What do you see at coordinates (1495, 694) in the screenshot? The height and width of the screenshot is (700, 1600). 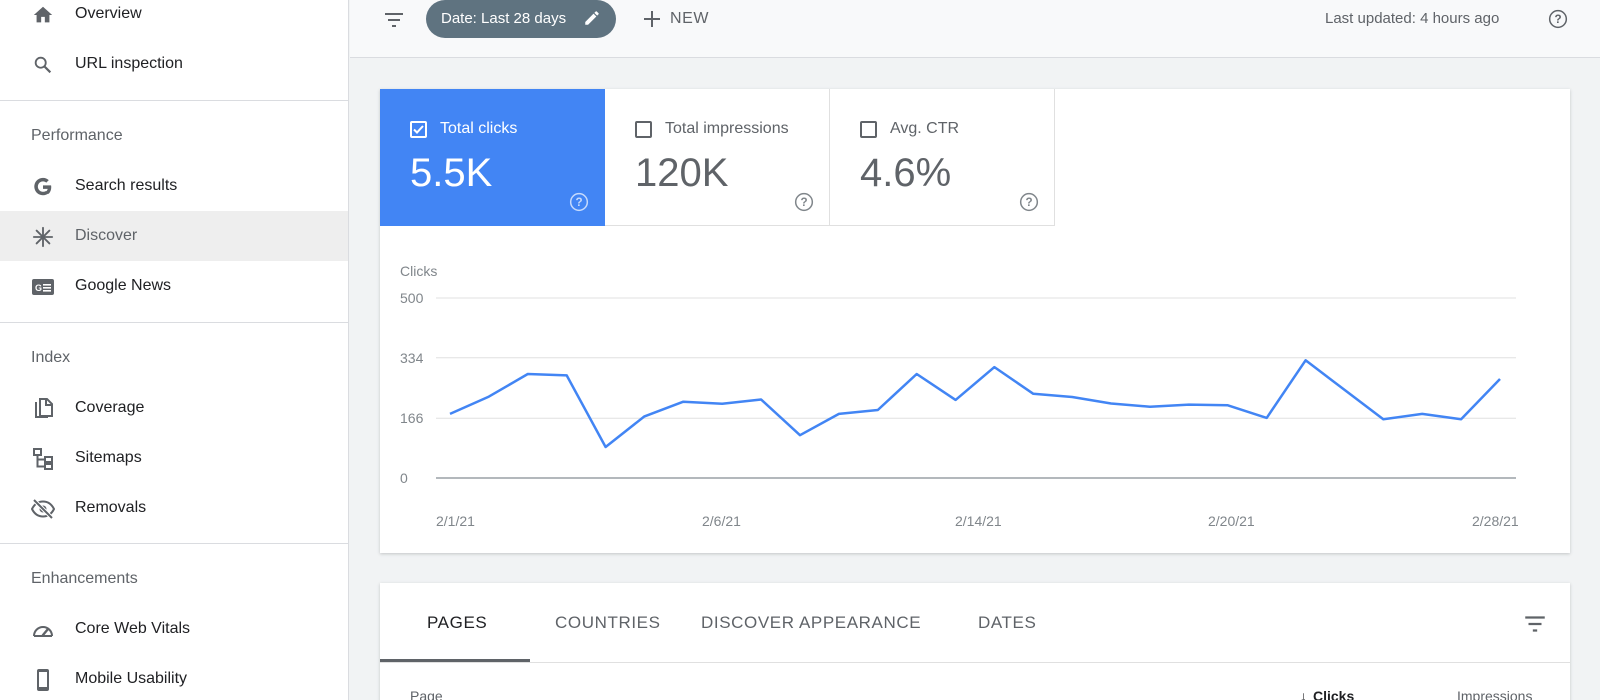 I see `column-header-impressions: Impressions` at bounding box center [1495, 694].